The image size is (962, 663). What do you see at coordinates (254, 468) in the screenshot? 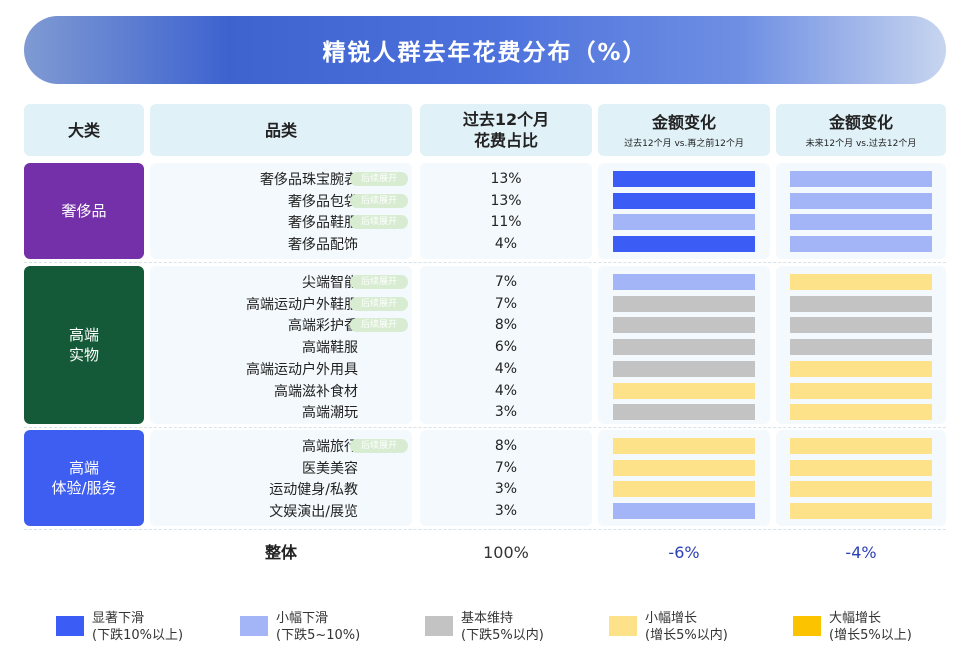
I see `table-row: 医美美容` at bounding box center [254, 468].